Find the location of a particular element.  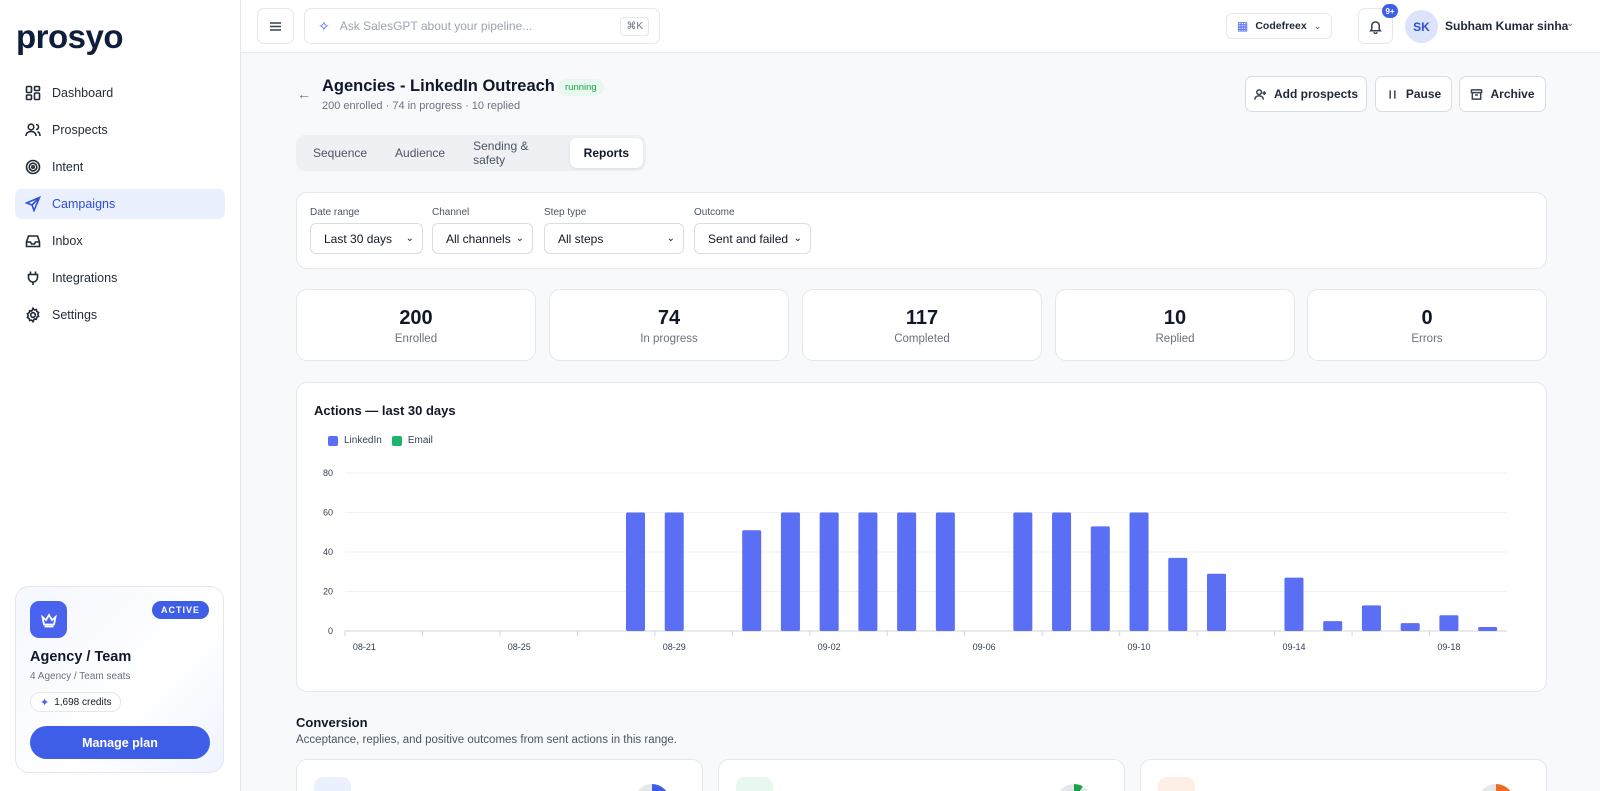

sidebar-item-dashboard: Dashboard is located at coordinates (120, 93).